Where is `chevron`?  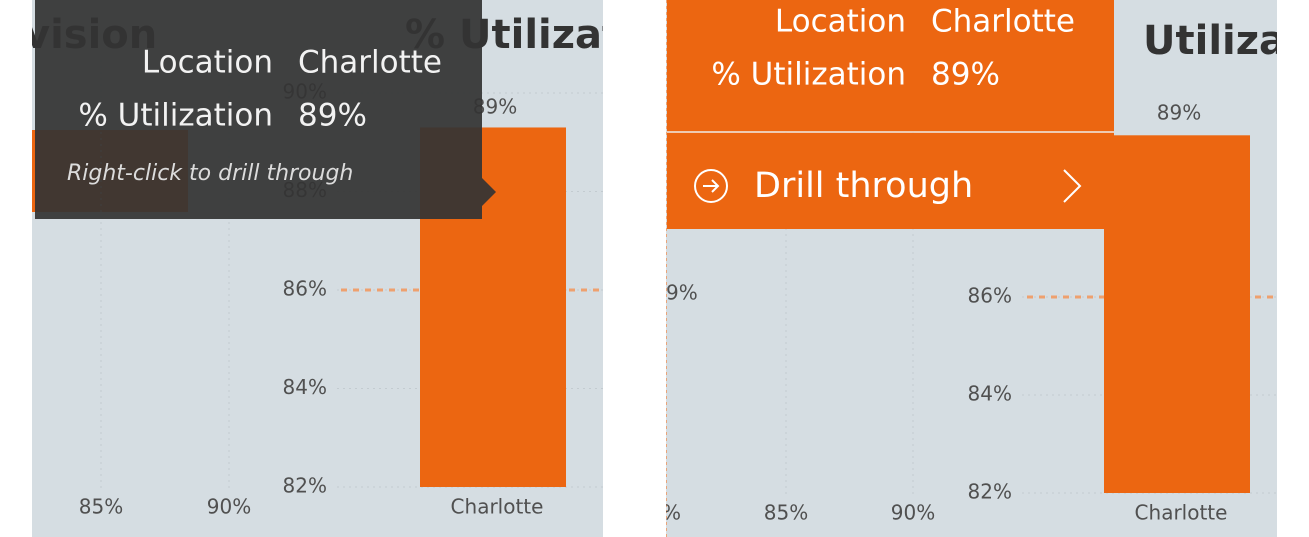 chevron is located at coordinates (1072, 186).